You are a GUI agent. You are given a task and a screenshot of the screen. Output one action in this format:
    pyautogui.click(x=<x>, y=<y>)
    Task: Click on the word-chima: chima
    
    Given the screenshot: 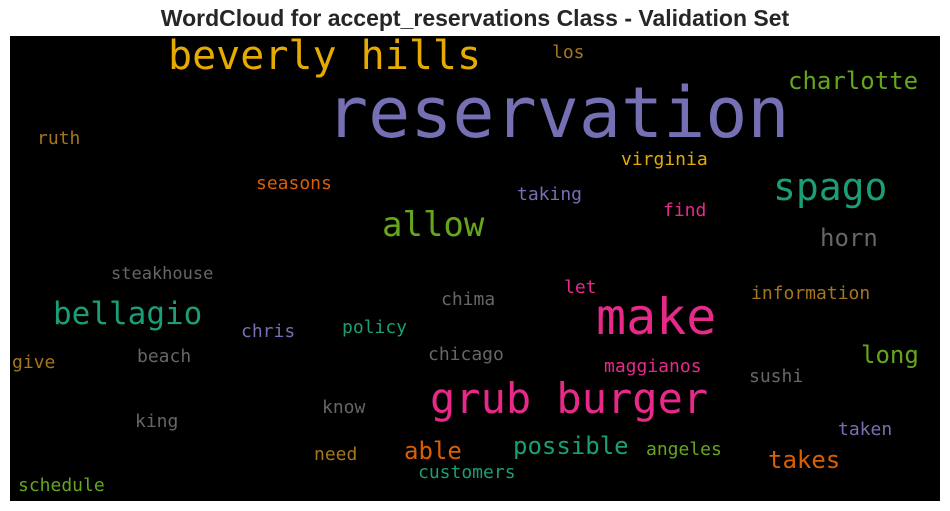 What is the action you would take?
    pyautogui.click(x=468, y=299)
    